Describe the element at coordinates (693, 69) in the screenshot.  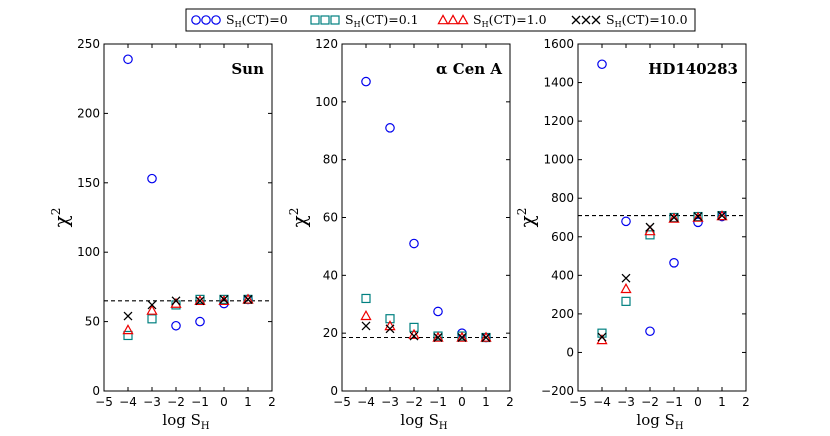
I see `panel-title: HD140283` at that location.